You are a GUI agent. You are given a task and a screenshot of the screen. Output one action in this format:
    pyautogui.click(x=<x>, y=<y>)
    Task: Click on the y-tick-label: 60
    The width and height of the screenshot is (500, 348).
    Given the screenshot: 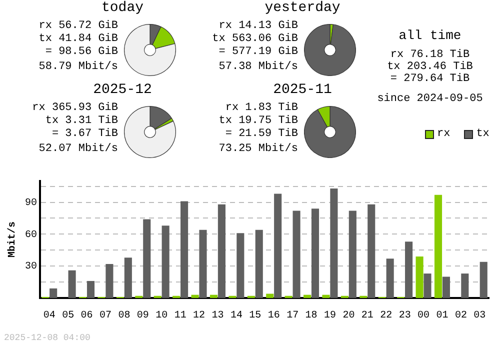 What is the action you would take?
    pyautogui.click(x=30, y=235)
    